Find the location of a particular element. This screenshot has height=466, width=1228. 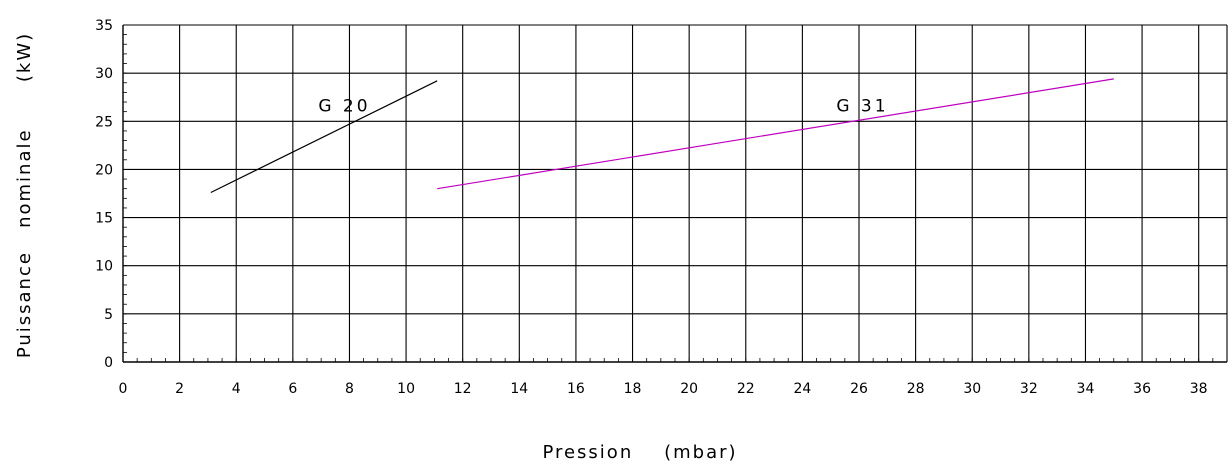

x-axis-title: Pression (mbar) is located at coordinates (639, 452).